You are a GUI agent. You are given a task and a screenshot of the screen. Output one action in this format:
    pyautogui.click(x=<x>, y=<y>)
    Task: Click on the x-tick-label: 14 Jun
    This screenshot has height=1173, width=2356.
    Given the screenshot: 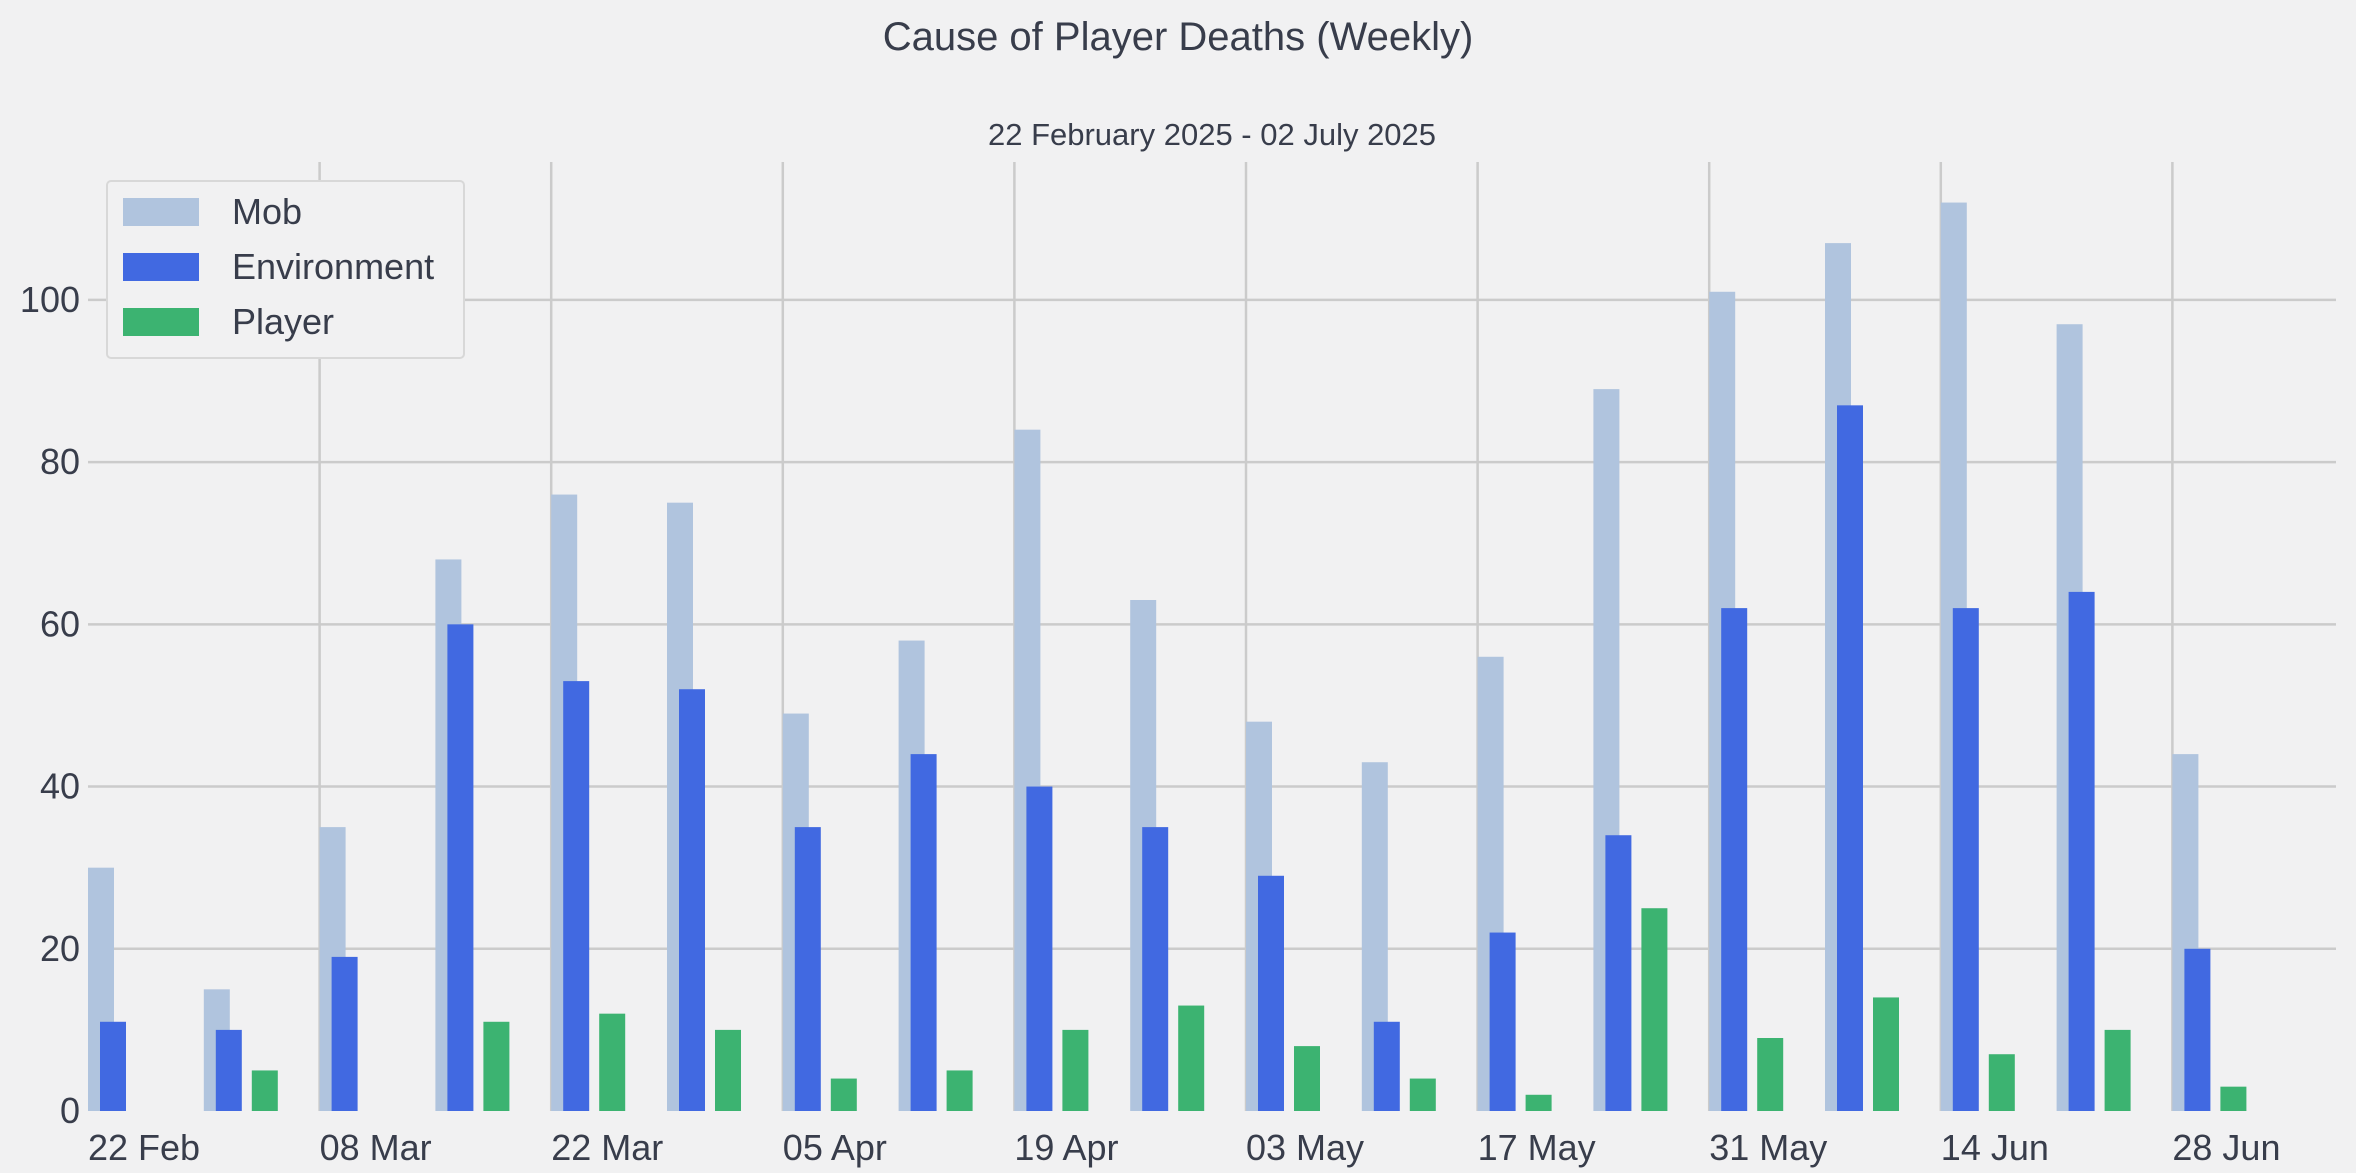 What is the action you would take?
    pyautogui.click(x=1995, y=1147)
    